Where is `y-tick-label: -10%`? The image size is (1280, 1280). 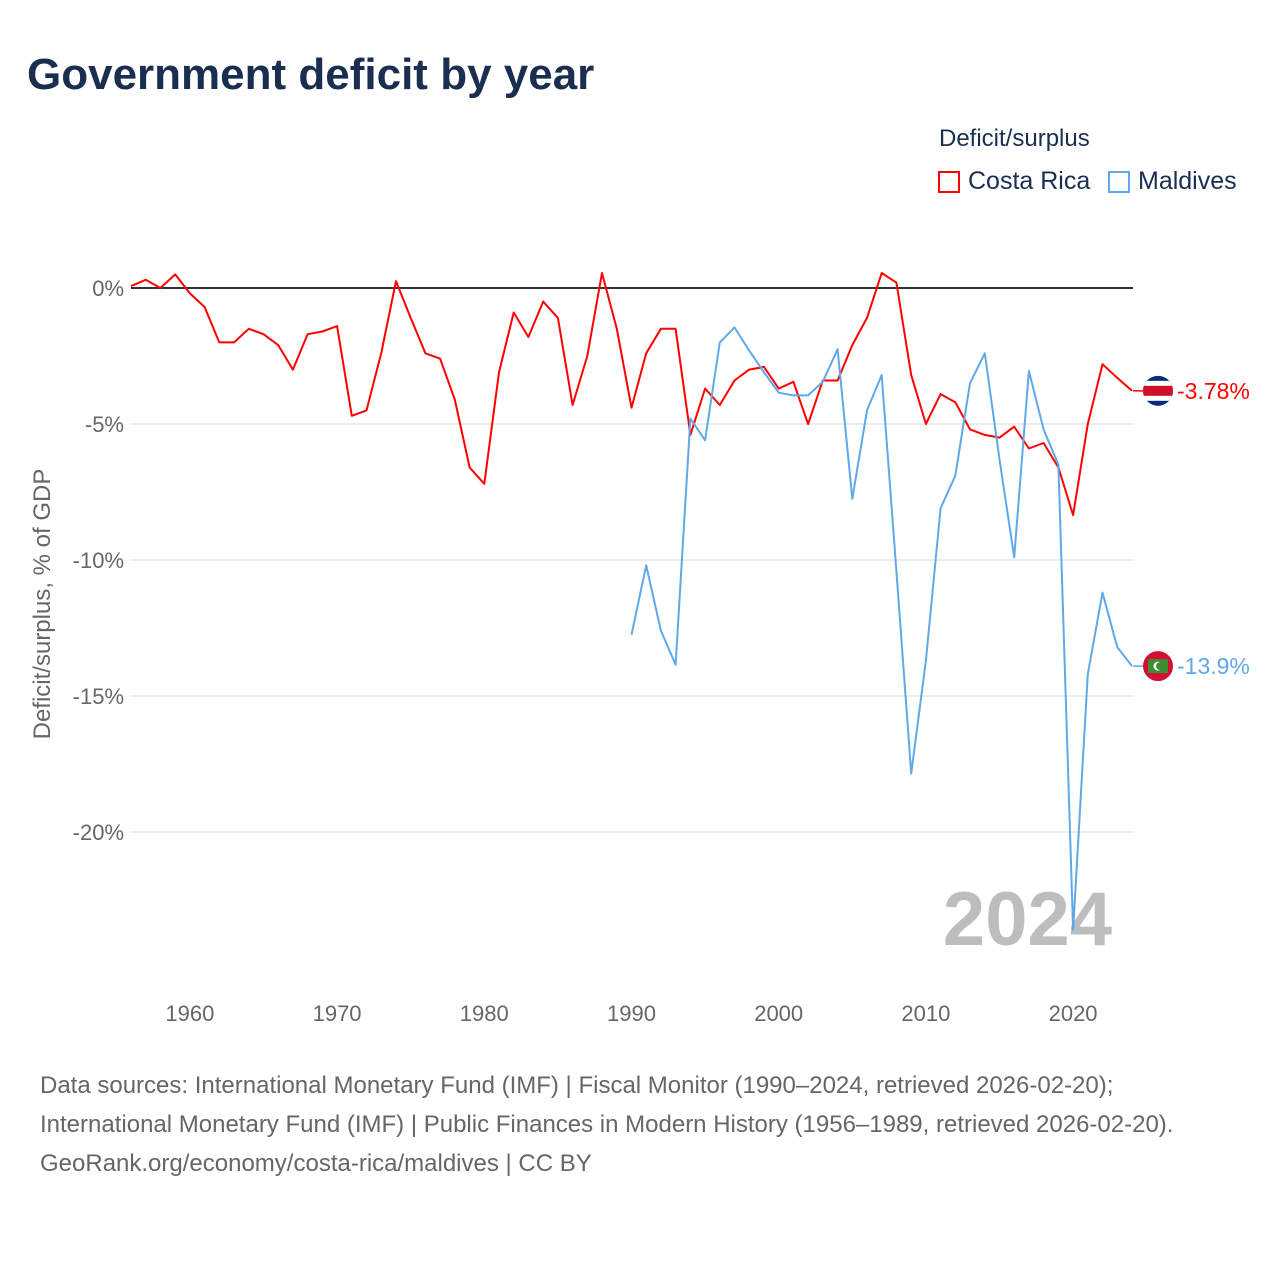 y-tick-label: -10% is located at coordinates (98, 560).